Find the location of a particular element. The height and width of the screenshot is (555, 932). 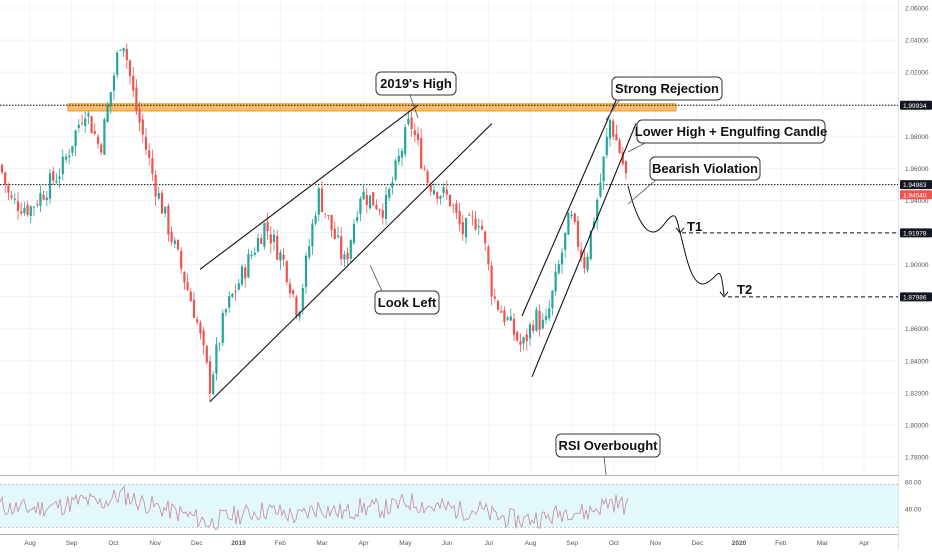

time-tick-label: Oct is located at coordinates (113, 543).